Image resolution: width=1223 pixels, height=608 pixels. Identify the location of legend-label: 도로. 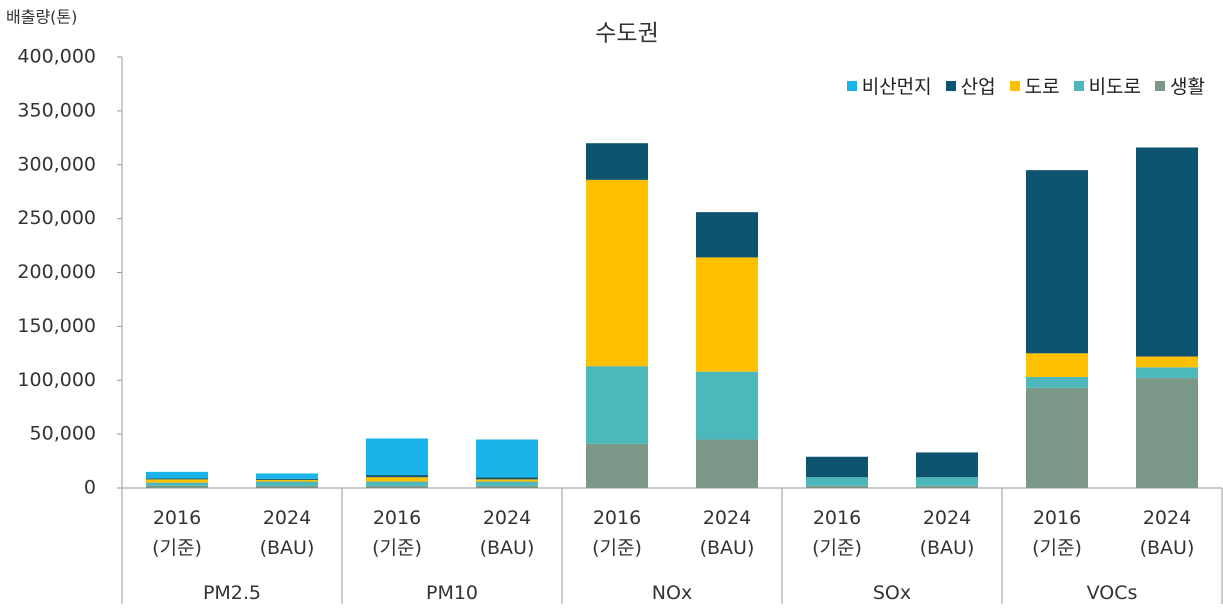
(1042, 87).